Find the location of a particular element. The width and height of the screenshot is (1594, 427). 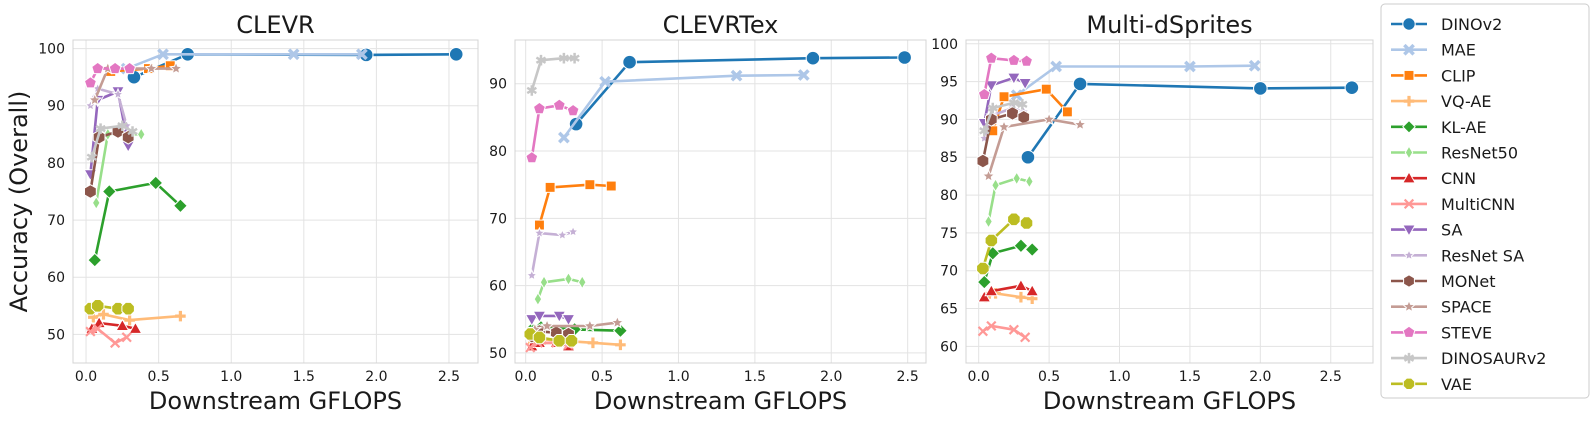

legend-label: KL-AE is located at coordinates (1464, 127).